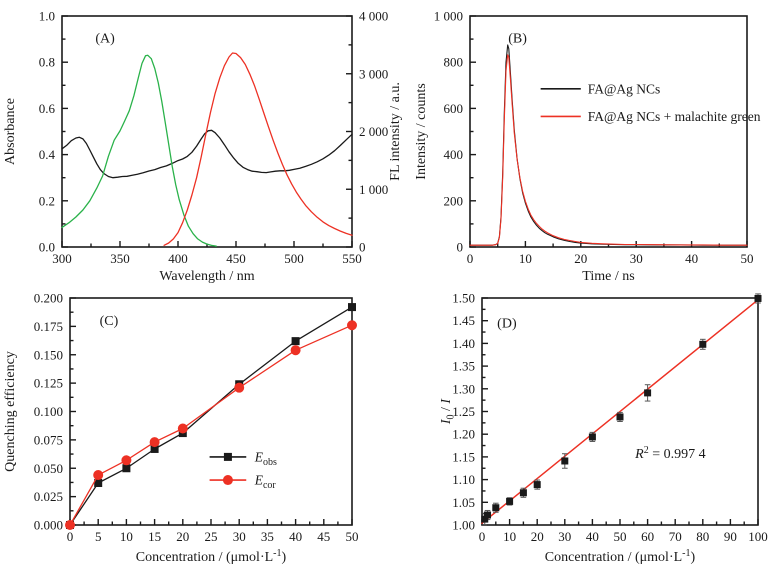 The width and height of the screenshot is (780, 579). What do you see at coordinates (206, 276) in the screenshot?
I see `x-axis-label: Wavelength / nm` at bounding box center [206, 276].